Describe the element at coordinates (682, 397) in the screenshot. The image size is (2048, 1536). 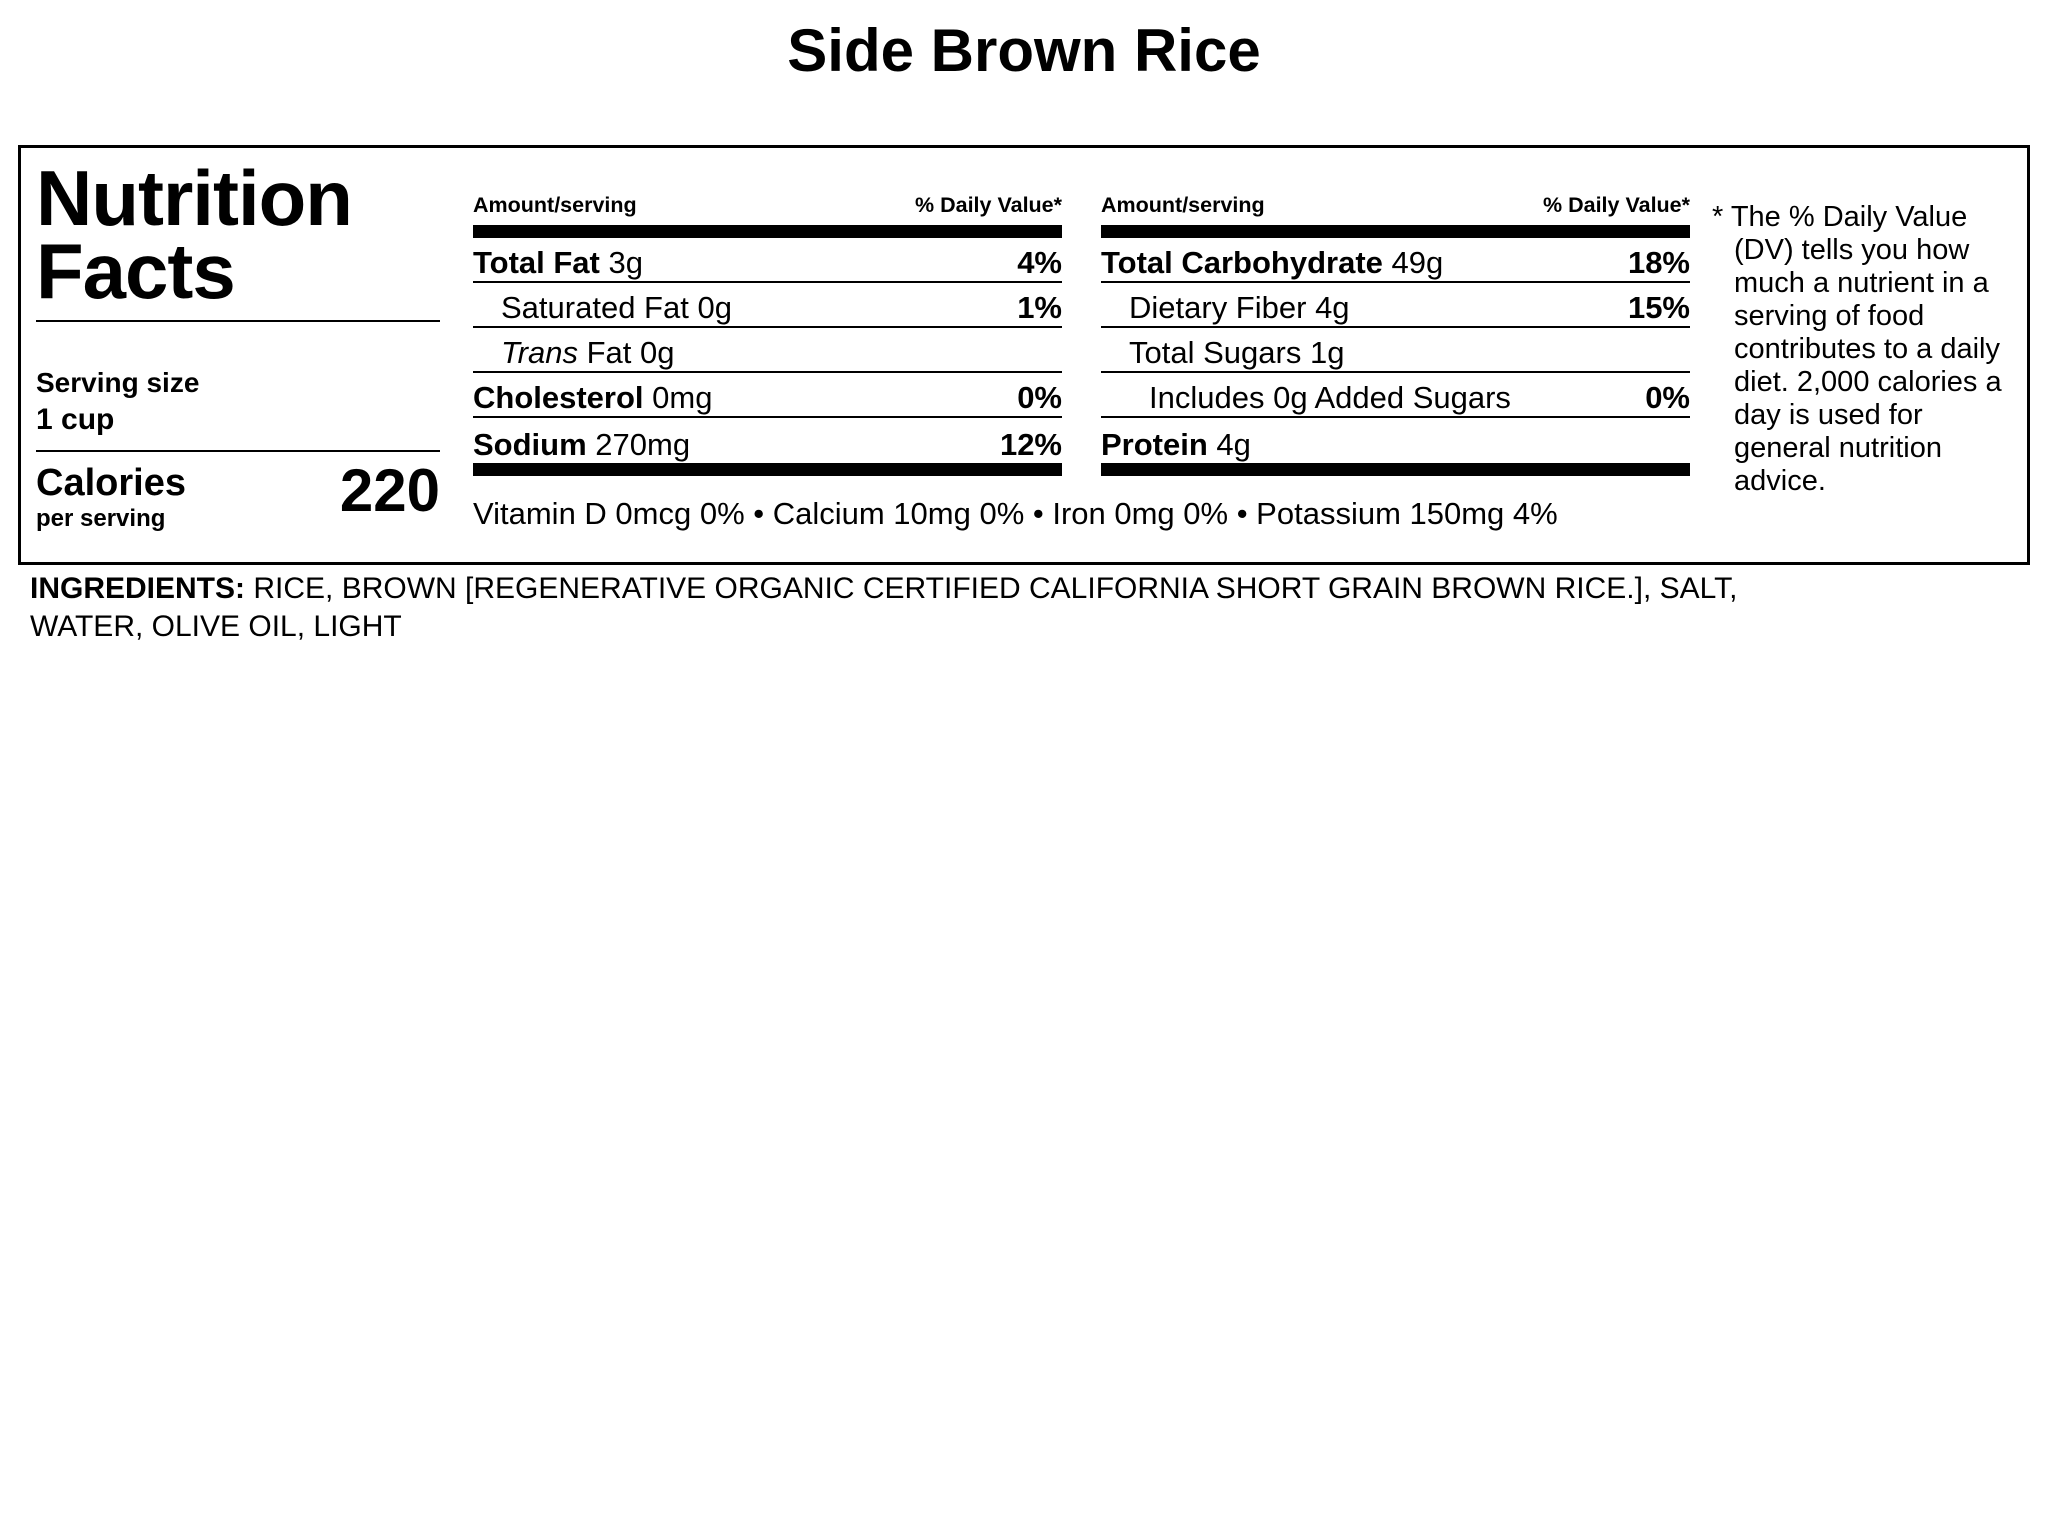
I see `nutrient-amount: 0mg` at that location.